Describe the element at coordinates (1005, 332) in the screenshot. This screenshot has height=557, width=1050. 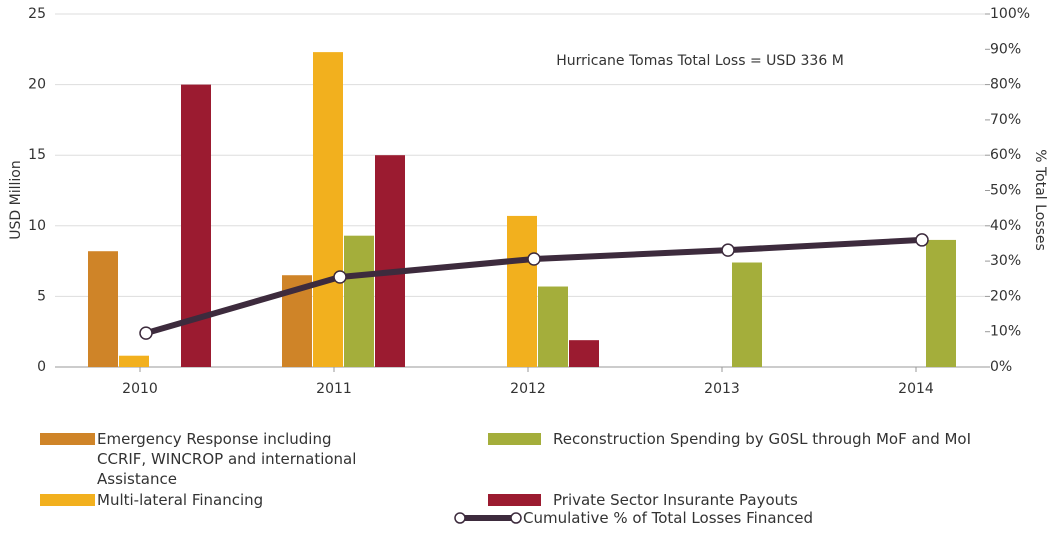
I see `y2-tick-label: 10%` at that location.